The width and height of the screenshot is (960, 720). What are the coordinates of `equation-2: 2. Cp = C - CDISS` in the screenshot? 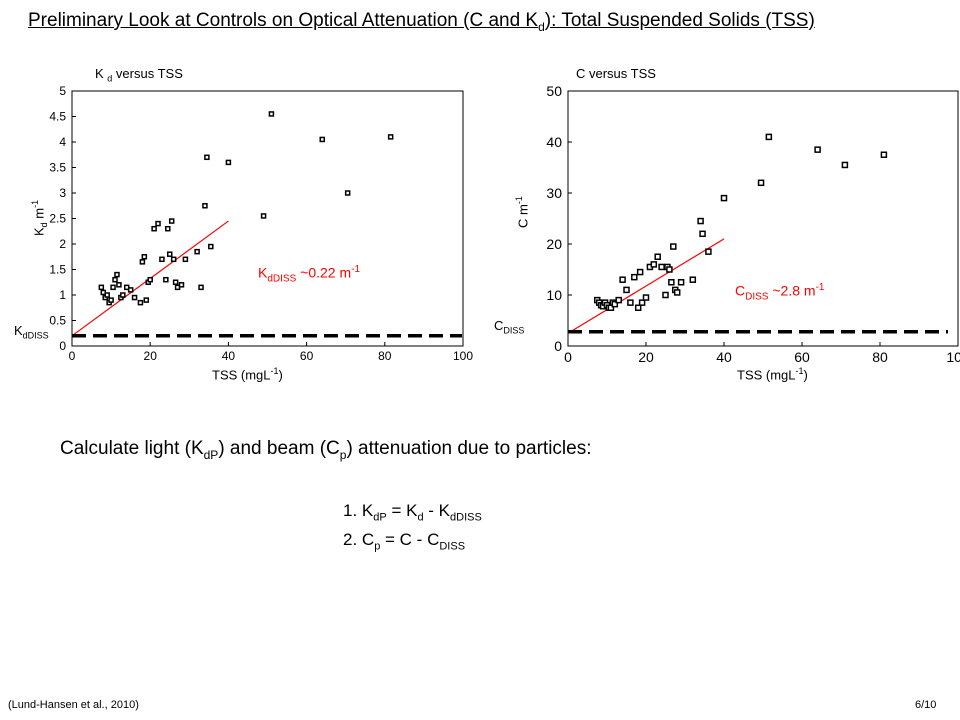 It's located at (404, 541).